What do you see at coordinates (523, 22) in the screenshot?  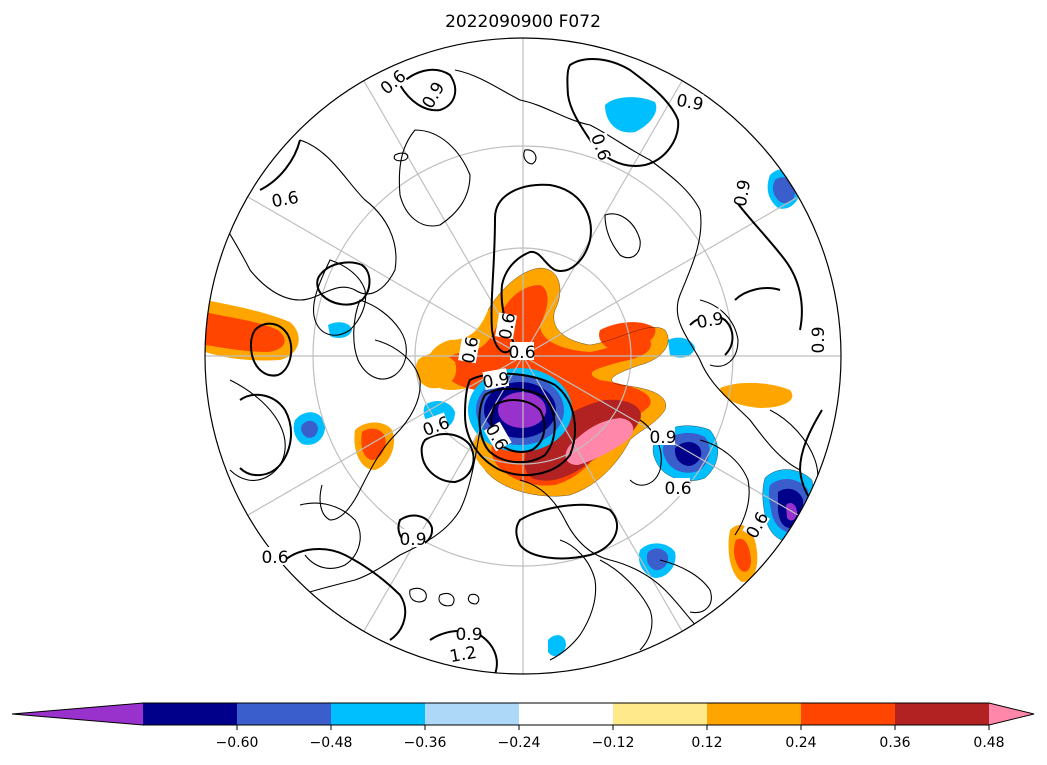 I see `figure-title: 2022090900 F072` at bounding box center [523, 22].